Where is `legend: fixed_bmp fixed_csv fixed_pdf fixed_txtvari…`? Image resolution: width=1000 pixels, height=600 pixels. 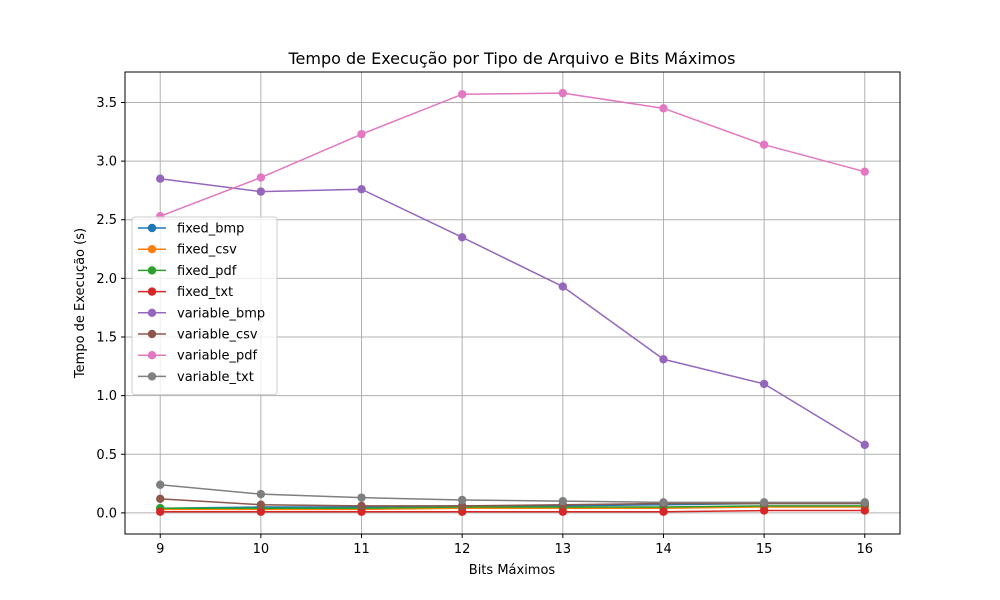
legend: fixed_bmp fixed_csv fixed_pdf fixed_txtvari… is located at coordinates (204, 306).